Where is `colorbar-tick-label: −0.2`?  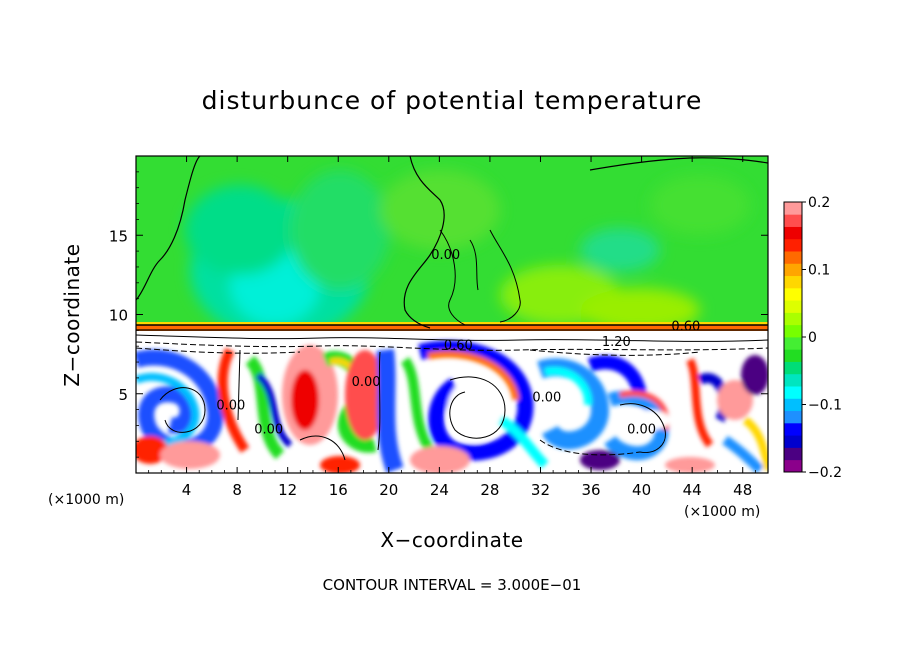 colorbar-tick-label: −0.2 is located at coordinates (825, 473).